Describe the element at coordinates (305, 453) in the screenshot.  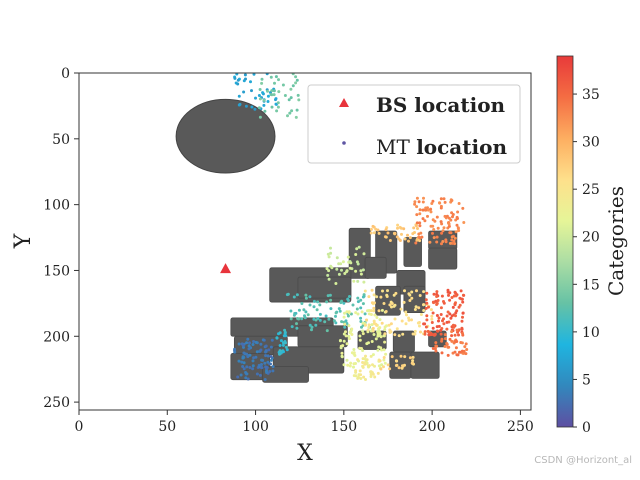
I see `x-axis-title: X` at that location.